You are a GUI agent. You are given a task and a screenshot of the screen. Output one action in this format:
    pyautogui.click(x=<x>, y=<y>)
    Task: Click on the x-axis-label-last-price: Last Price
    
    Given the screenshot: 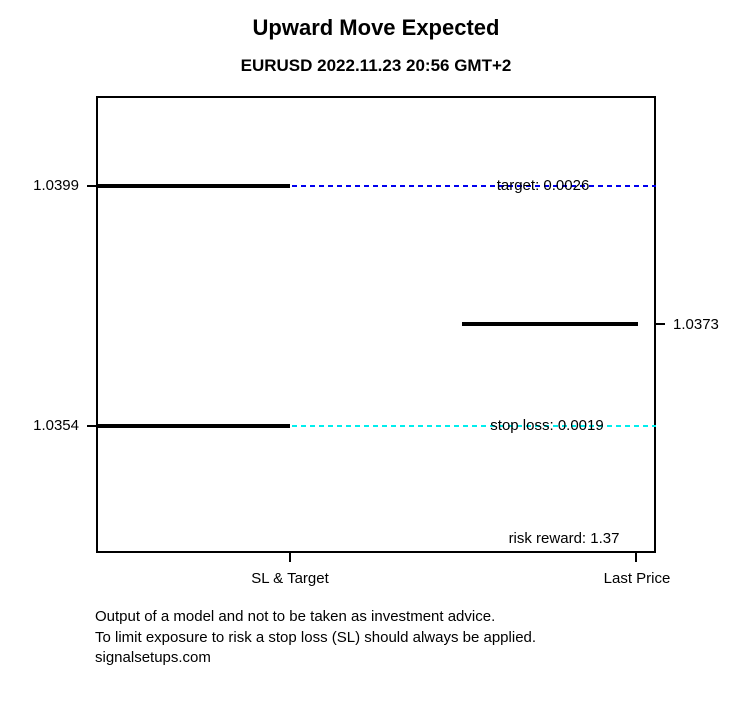 What is the action you would take?
    pyautogui.click(x=637, y=578)
    